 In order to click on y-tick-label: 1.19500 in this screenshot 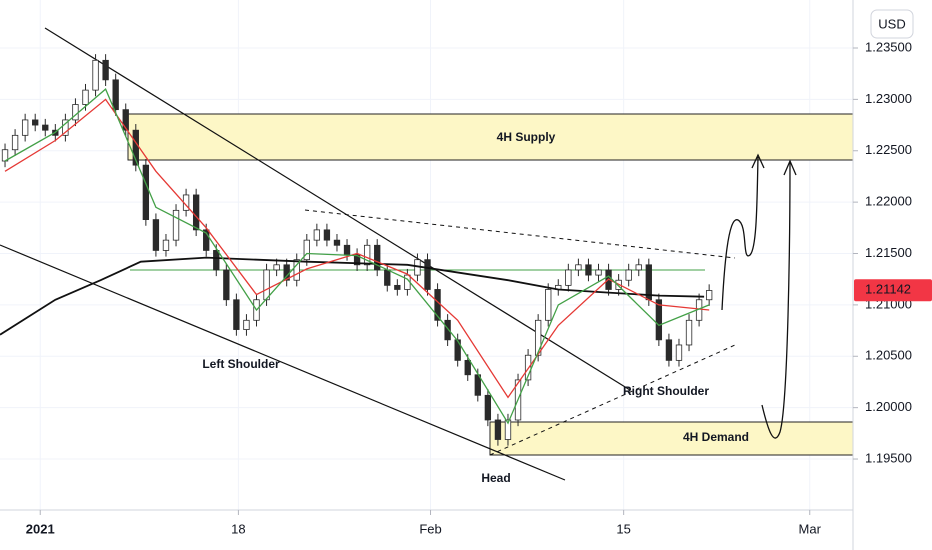, I will do `click(888, 457)`.